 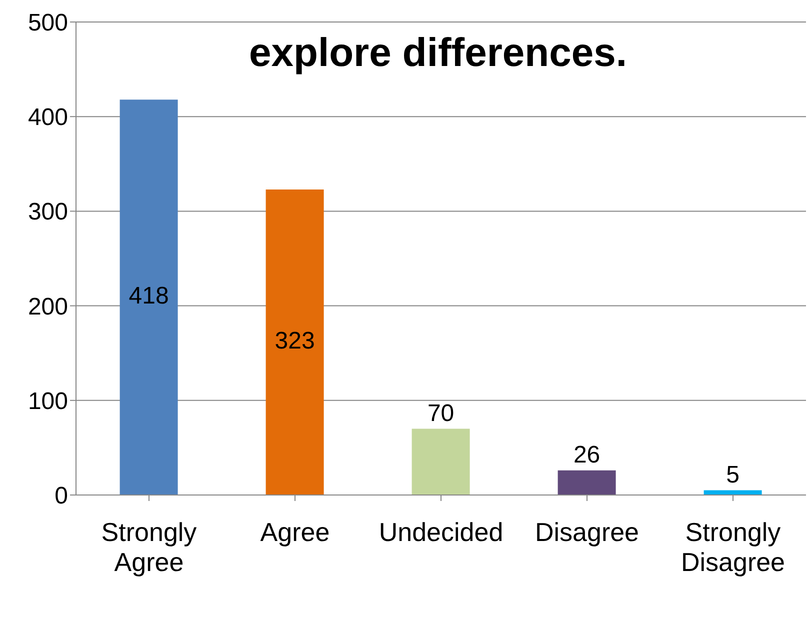 What do you see at coordinates (61, 496) in the screenshot?
I see `y-tick-label: 0` at bounding box center [61, 496].